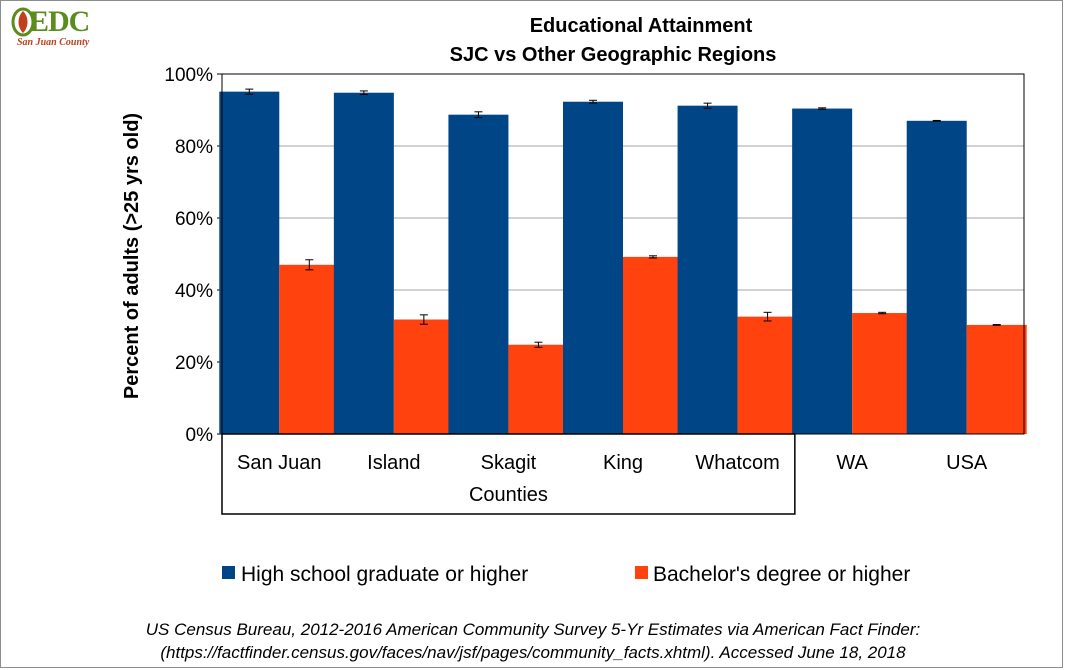  What do you see at coordinates (228, 572) in the screenshot?
I see `legend-swatch-high-school` at bounding box center [228, 572].